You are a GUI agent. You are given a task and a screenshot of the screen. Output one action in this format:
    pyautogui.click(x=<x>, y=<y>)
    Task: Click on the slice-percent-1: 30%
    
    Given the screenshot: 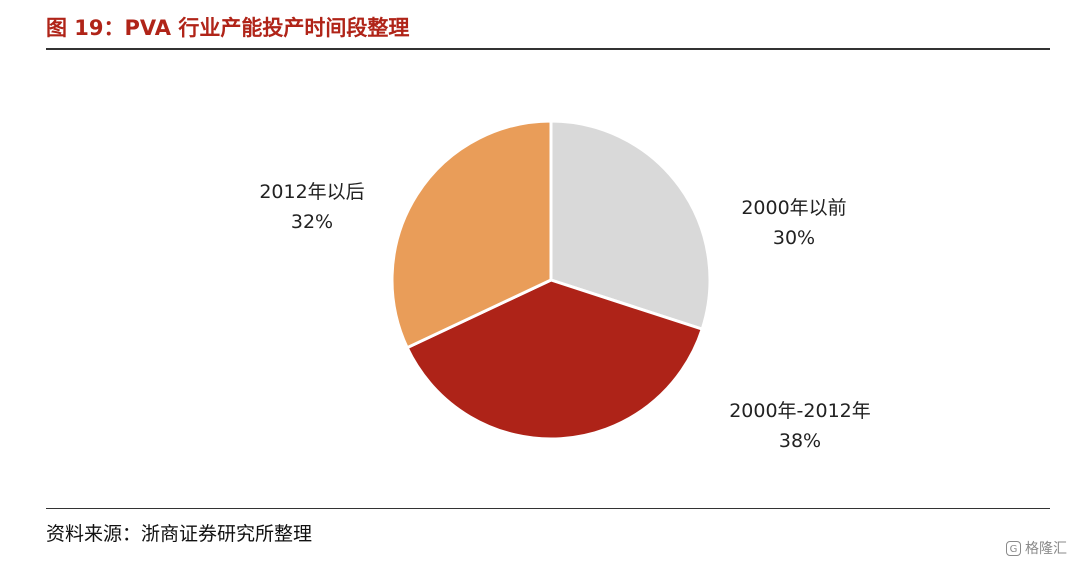 What is the action you would take?
    pyautogui.click(x=794, y=238)
    